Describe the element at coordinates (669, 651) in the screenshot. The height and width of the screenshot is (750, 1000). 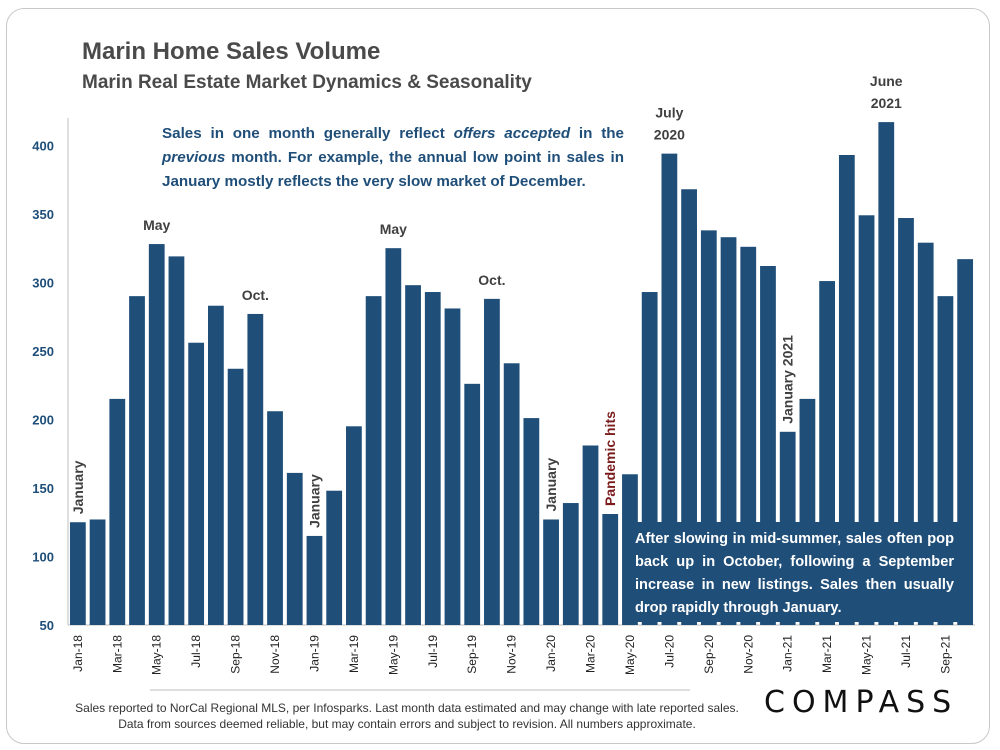
I see `x-tick-label: Jul-20` at that location.